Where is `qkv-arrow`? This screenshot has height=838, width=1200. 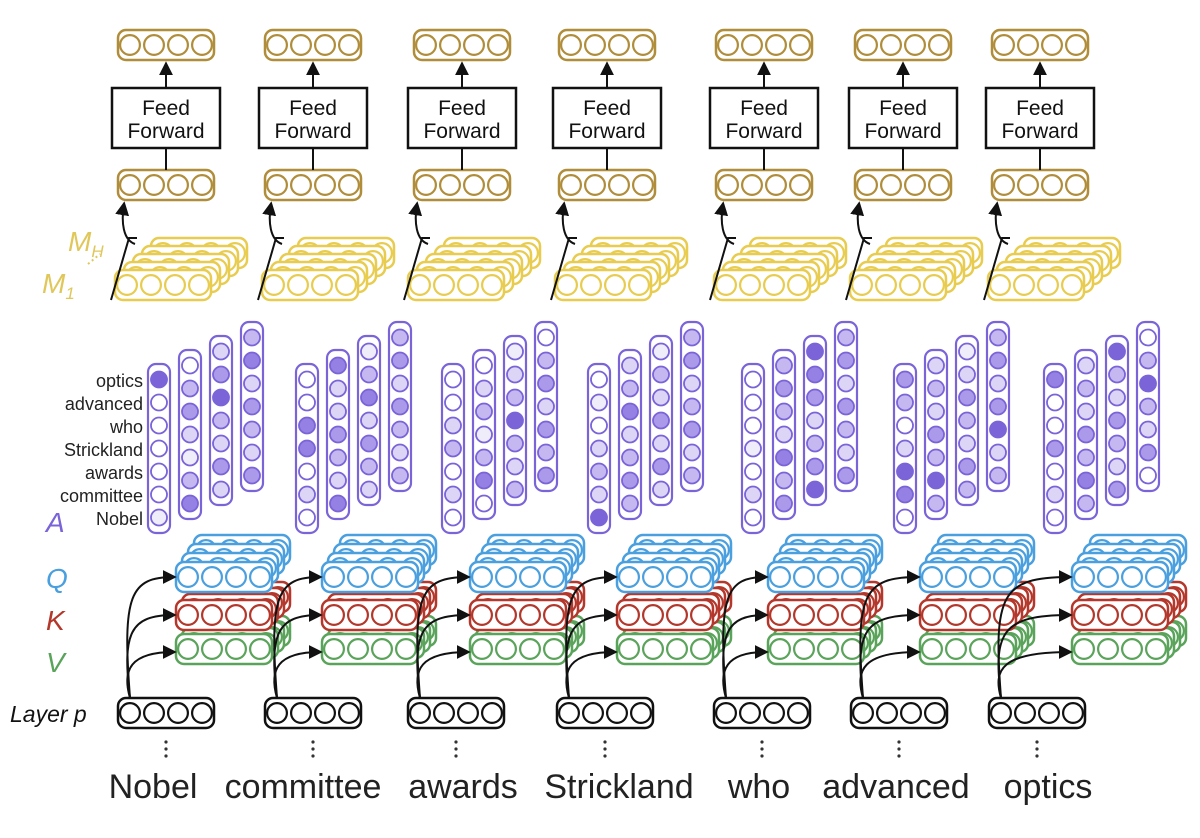
qkv-arrow is located at coordinates (591, 672).